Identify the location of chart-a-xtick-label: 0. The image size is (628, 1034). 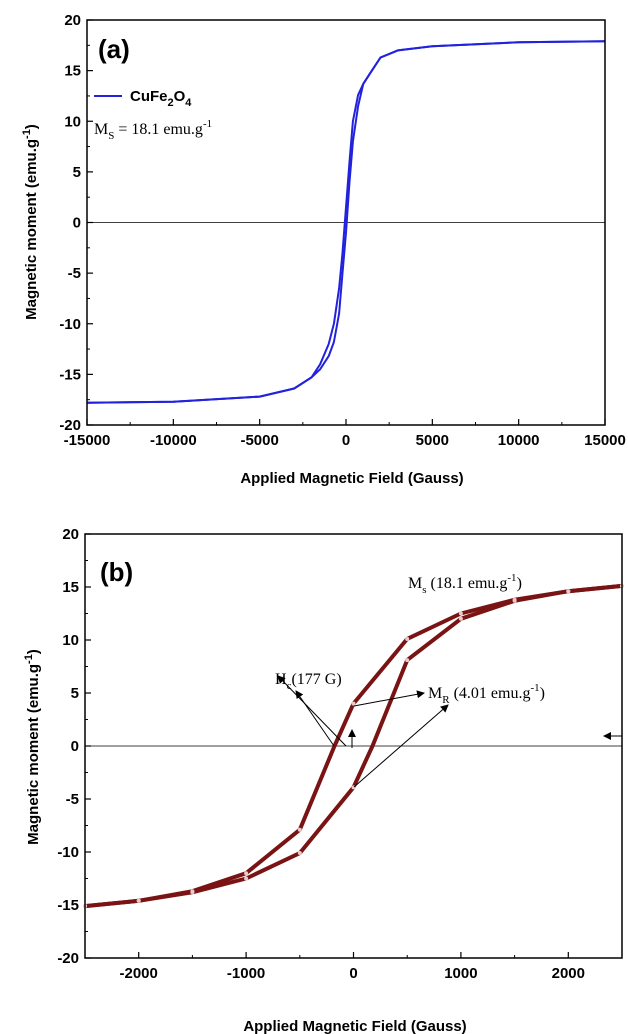
(346, 440).